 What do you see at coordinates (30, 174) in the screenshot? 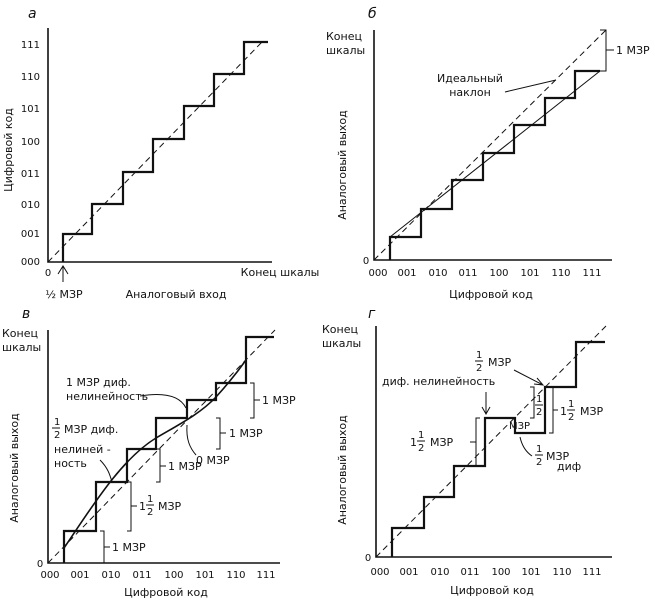
I see `y-tick-label: 011` at bounding box center [30, 174].